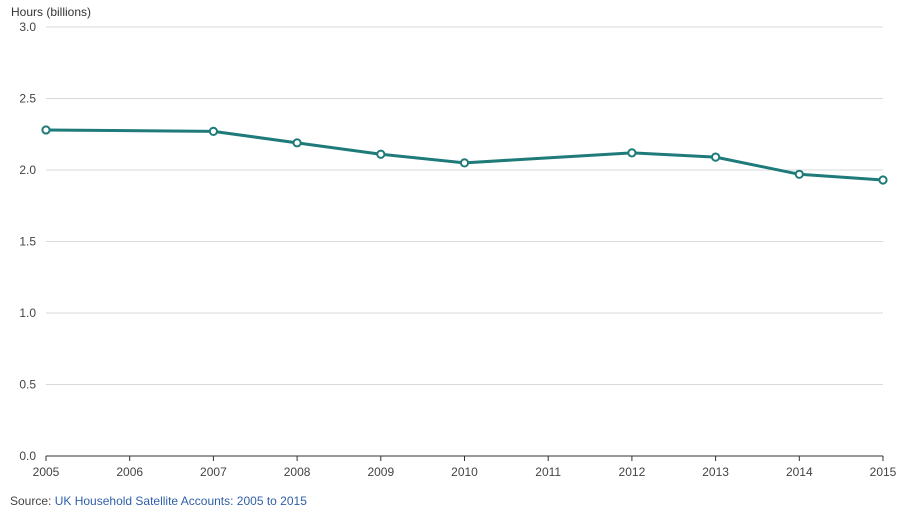  What do you see at coordinates (27, 99) in the screenshot?
I see `y-tick-label: 2.5` at bounding box center [27, 99].